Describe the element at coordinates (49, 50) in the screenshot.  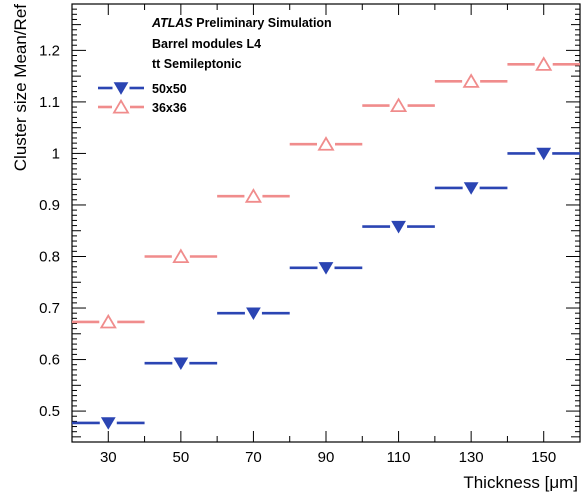
I see `y-tick-label: 1.2` at that location.